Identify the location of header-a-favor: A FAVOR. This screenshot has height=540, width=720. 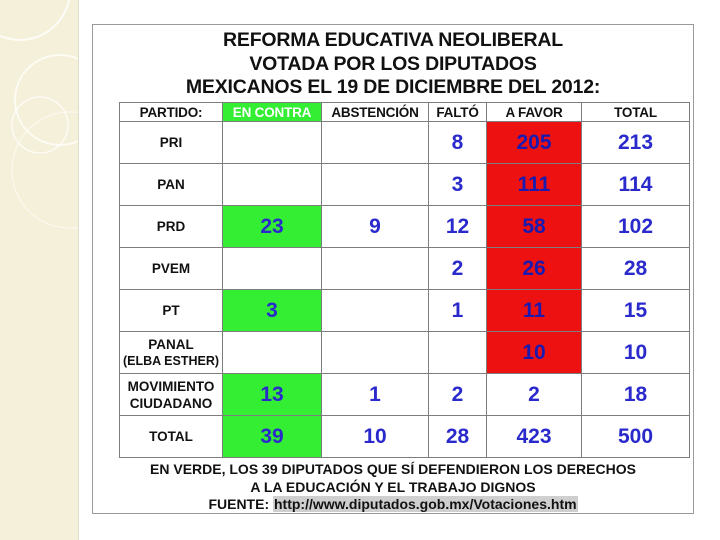
(534, 112).